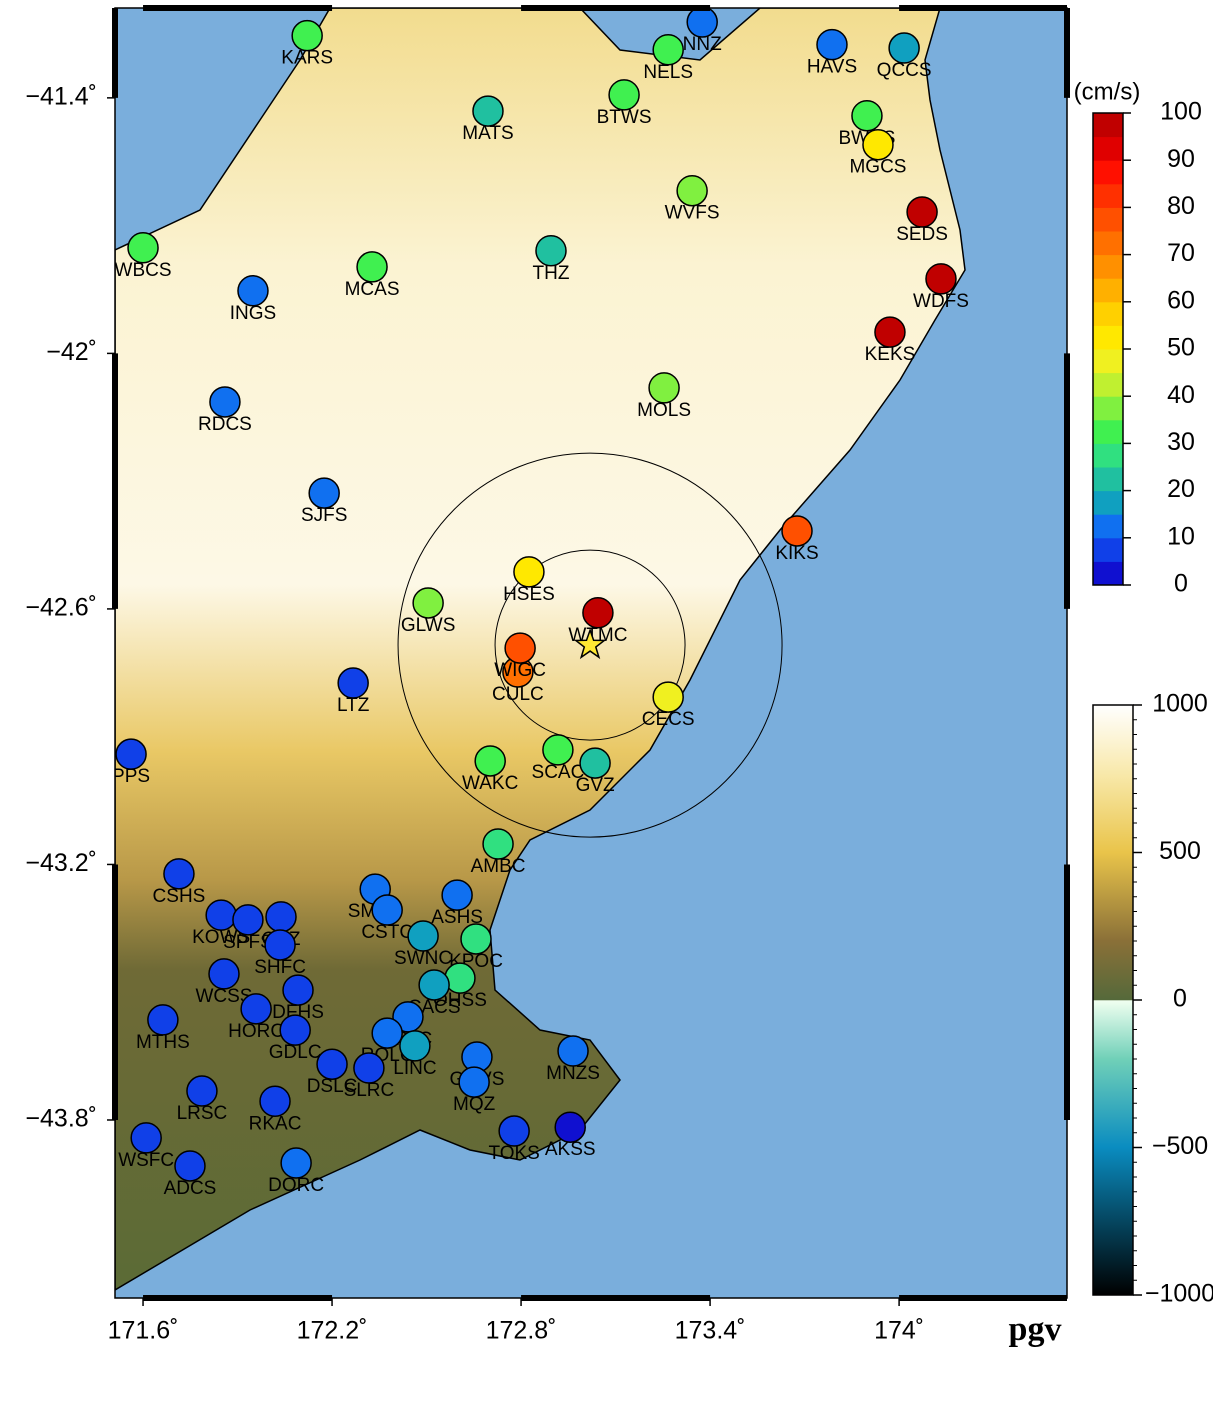 This screenshot has height=1413, width=1213. Describe the element at coordinates (202, 1113) in the screenshot. I see `station-label: LRSC` at that location.